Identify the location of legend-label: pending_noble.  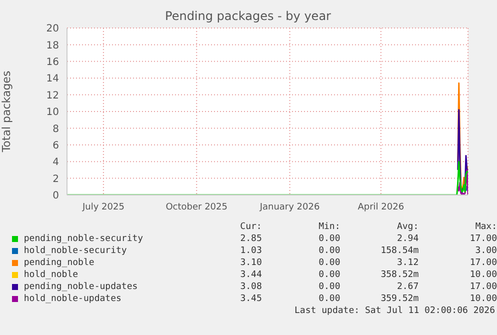
(60, 263).